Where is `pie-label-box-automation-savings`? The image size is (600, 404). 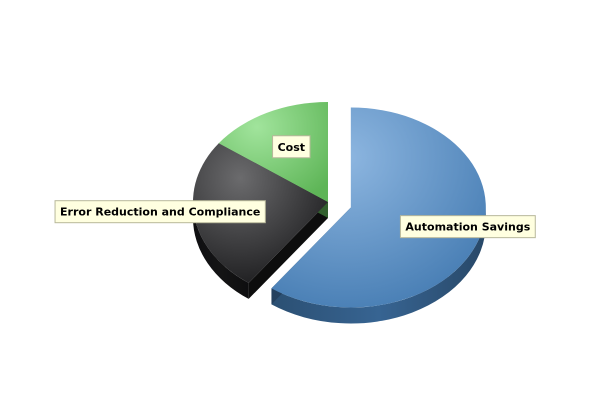
pie-label-box-automation-savings is located at coordinates (467, 227).